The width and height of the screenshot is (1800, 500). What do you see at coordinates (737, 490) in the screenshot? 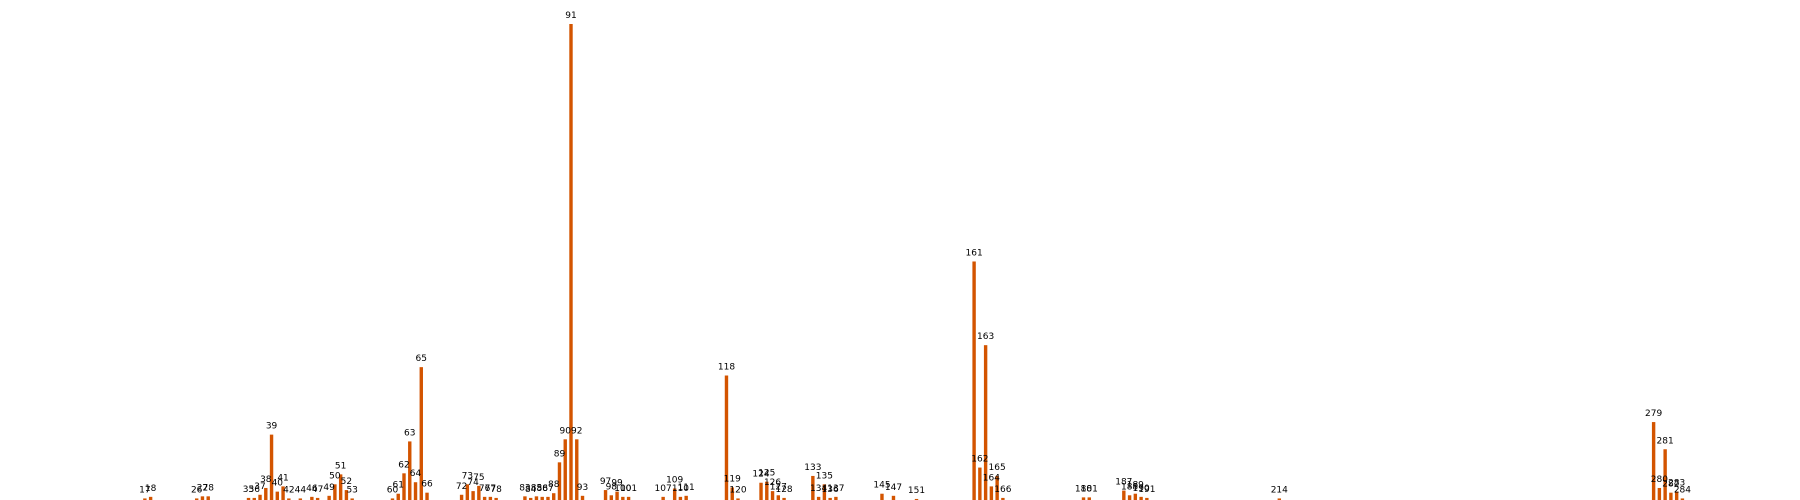
I see `bar-label-120: 120` at bounding box center [737, 490].